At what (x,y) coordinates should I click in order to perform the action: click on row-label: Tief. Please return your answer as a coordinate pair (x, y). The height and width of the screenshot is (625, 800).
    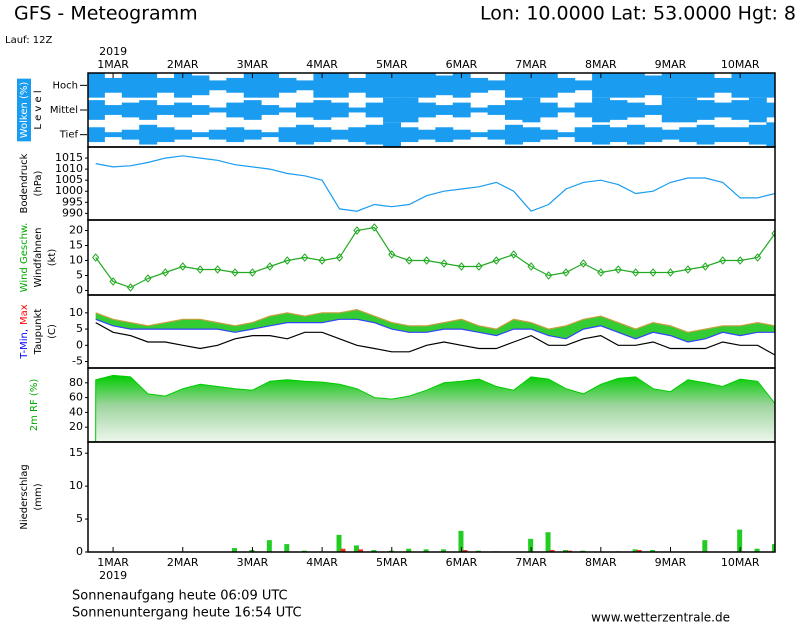
    Looking at the image, I should click on (69, 135).